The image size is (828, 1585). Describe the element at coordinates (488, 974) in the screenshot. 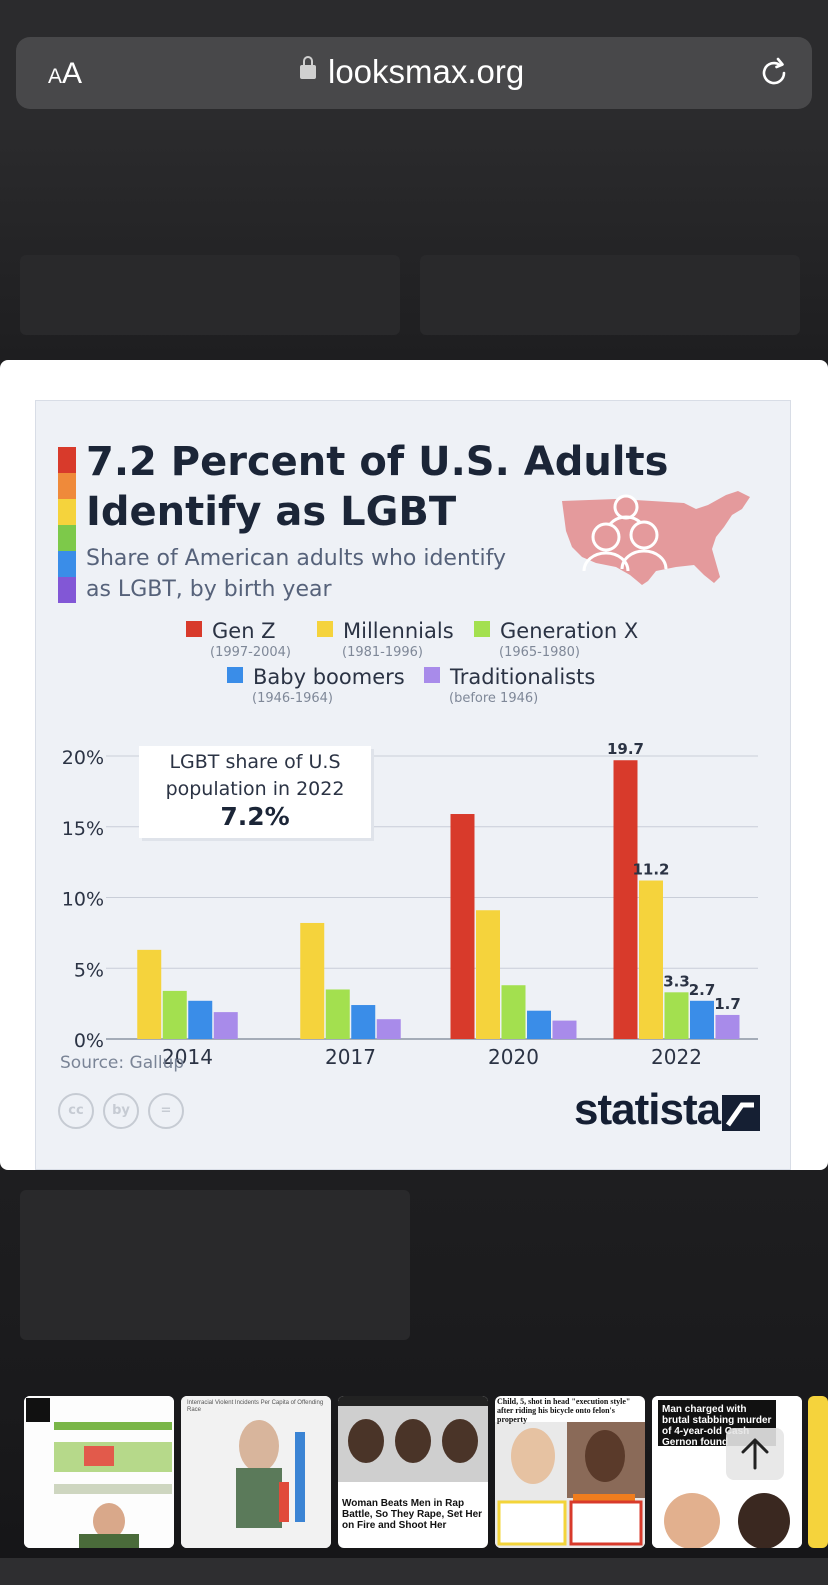

I see `bar-millennials-2020` at that location.